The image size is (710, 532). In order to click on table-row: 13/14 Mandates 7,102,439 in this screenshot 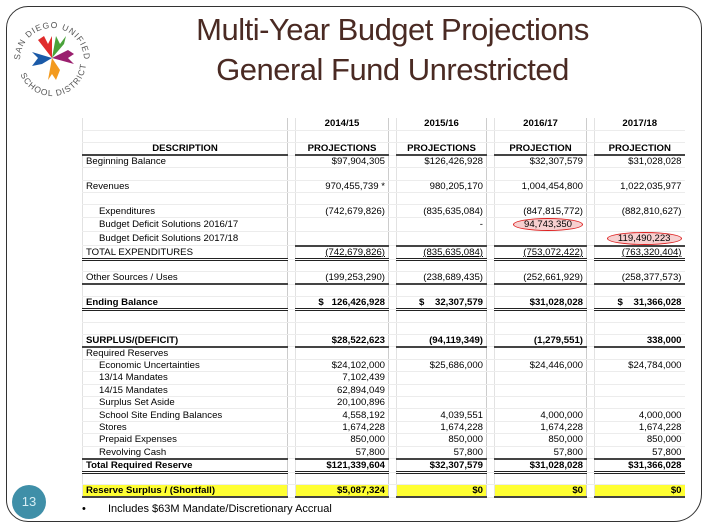, I will do `click(383, 378)`.